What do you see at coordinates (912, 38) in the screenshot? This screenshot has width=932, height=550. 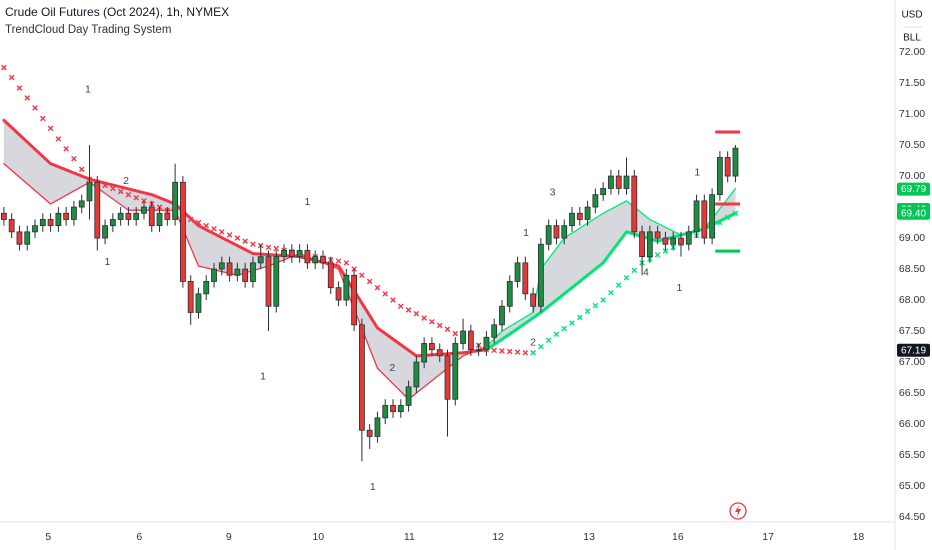 I see `unit-label: BLL` at bounding box center [912, 38].